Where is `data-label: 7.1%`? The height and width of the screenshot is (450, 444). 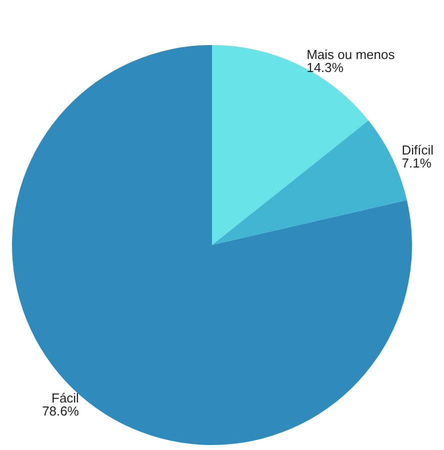
data-label: 7.1% is located at coordinates (417, 162).